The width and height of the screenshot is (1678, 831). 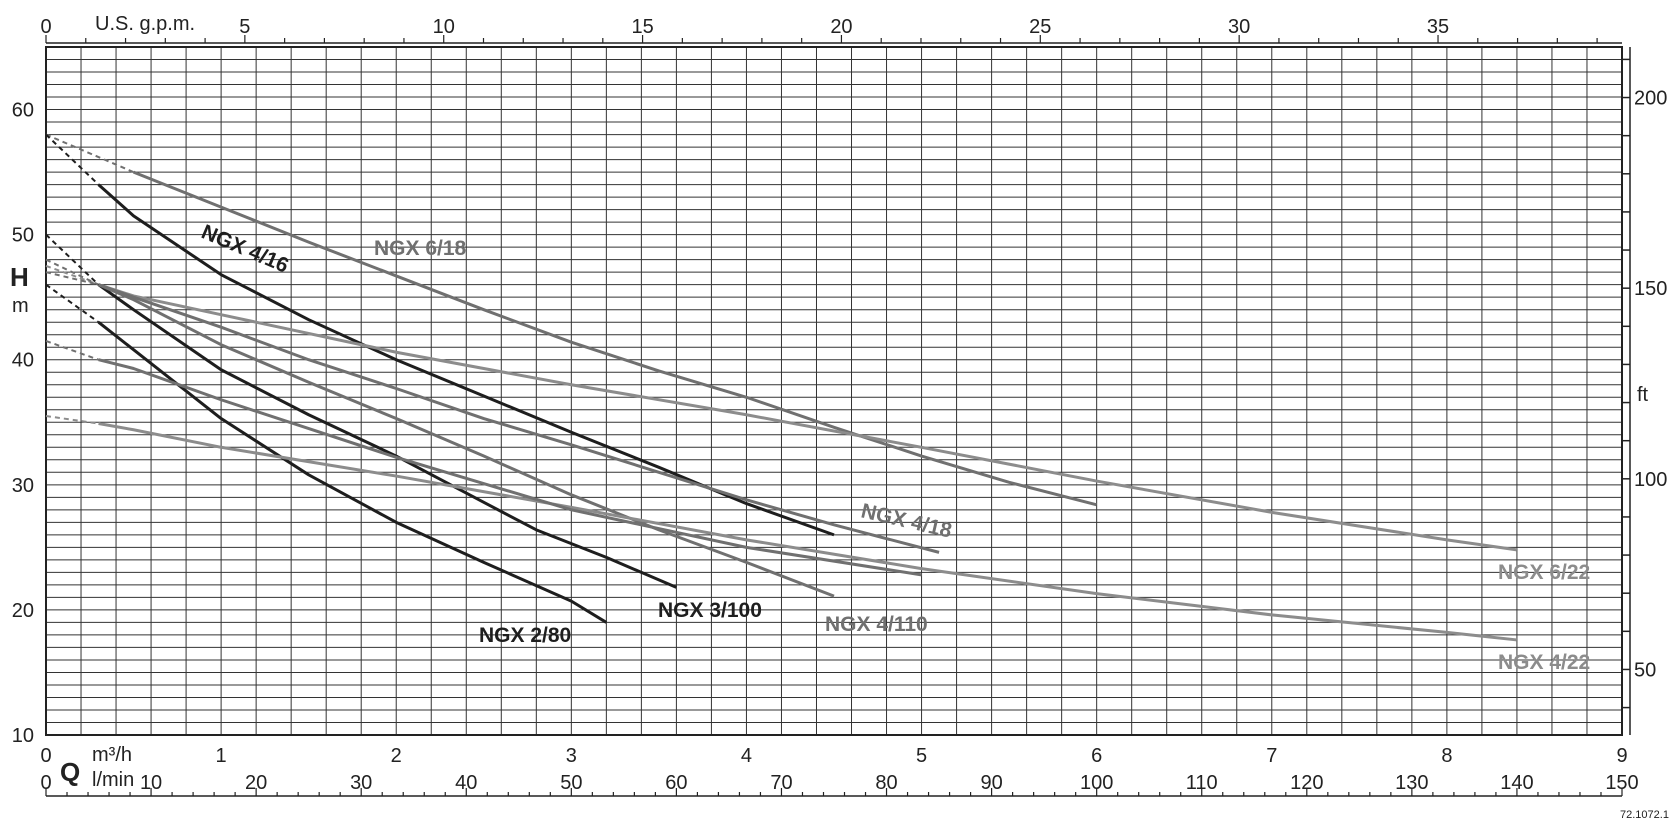 I want to click on x-tick-label-gpm: 5, so click(x=244, y=27).